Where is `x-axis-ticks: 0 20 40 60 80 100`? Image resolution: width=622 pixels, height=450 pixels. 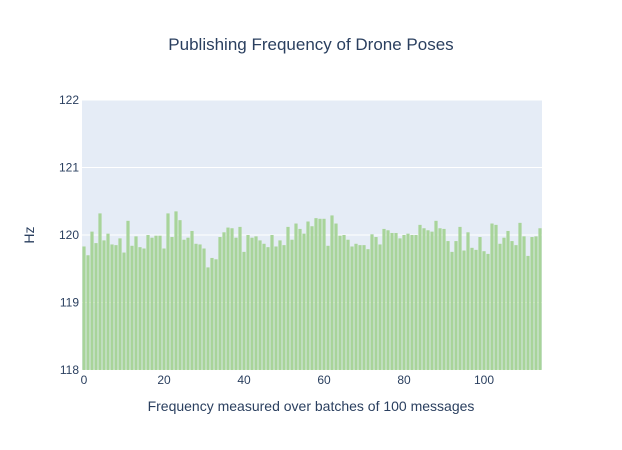 x-axis-ticks: 0 20 40 60 80 100 is located at coordinates (288, 380).